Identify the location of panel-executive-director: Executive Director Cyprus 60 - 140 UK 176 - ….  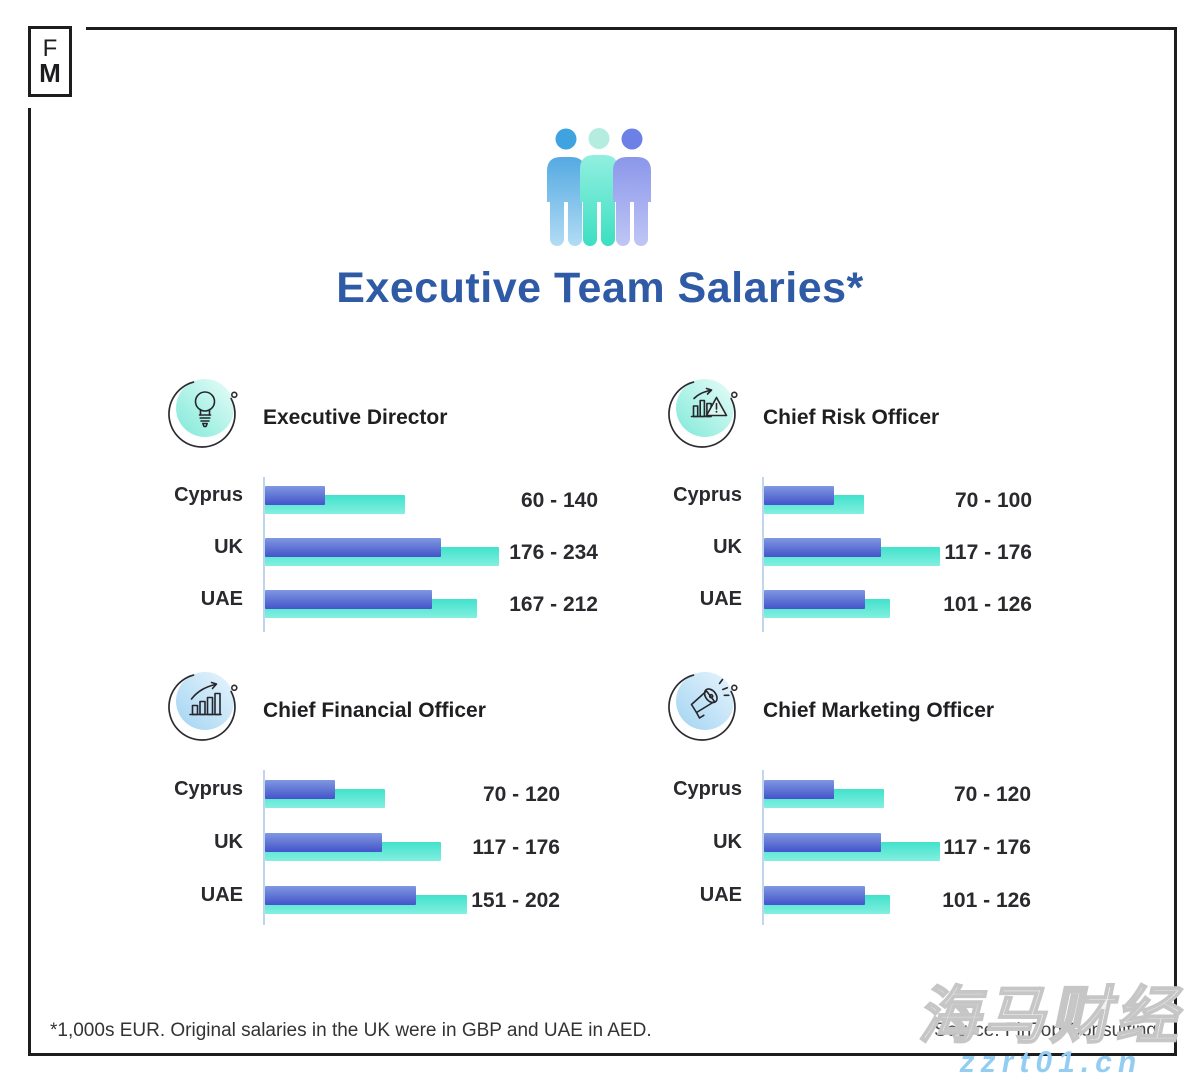
(395, 509).